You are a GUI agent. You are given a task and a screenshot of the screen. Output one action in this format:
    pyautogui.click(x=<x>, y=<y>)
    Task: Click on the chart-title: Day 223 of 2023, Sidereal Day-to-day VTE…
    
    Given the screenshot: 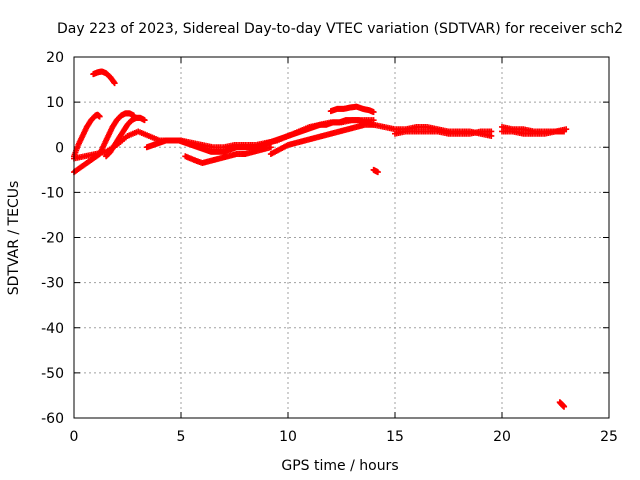 What is the action you would take?
    pyautogui.click(x=340, y=29)
    